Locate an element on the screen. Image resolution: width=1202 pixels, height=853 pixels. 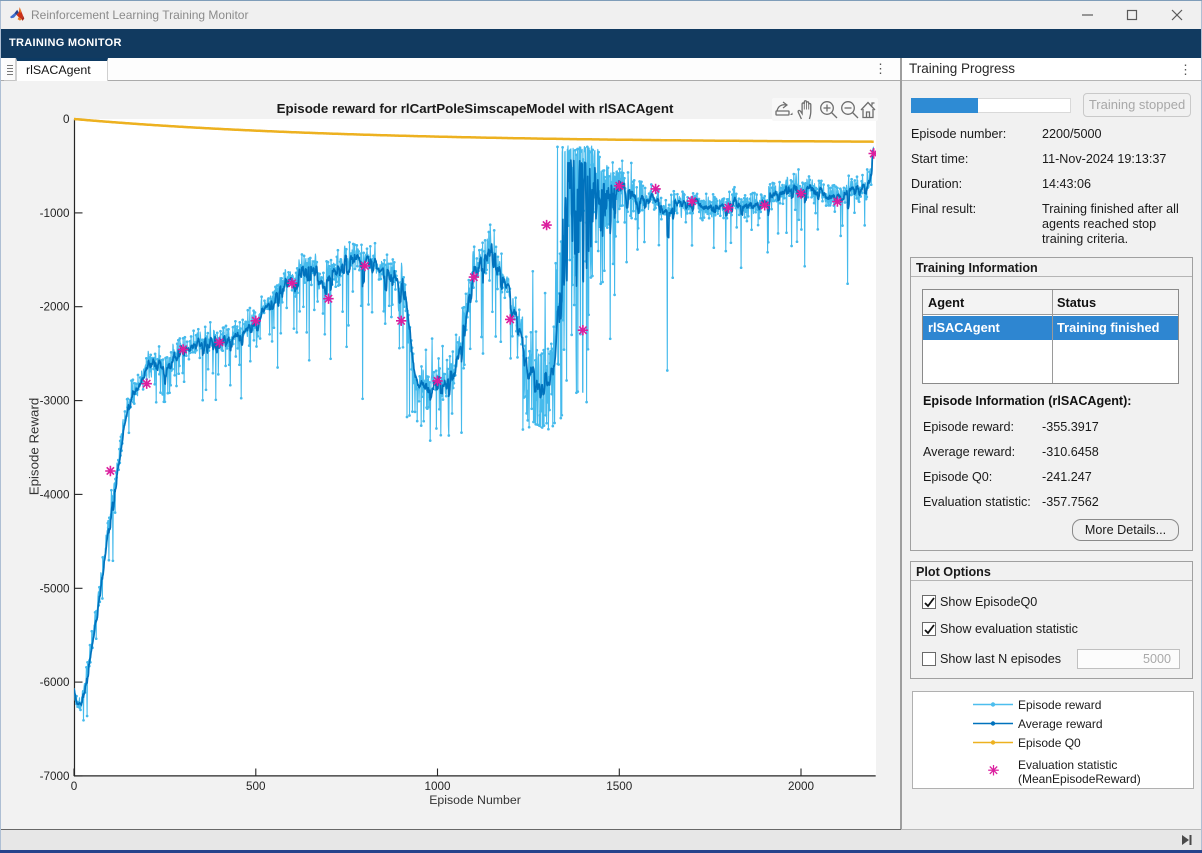
svg-text: 500 is located at coordinates (256, 786).